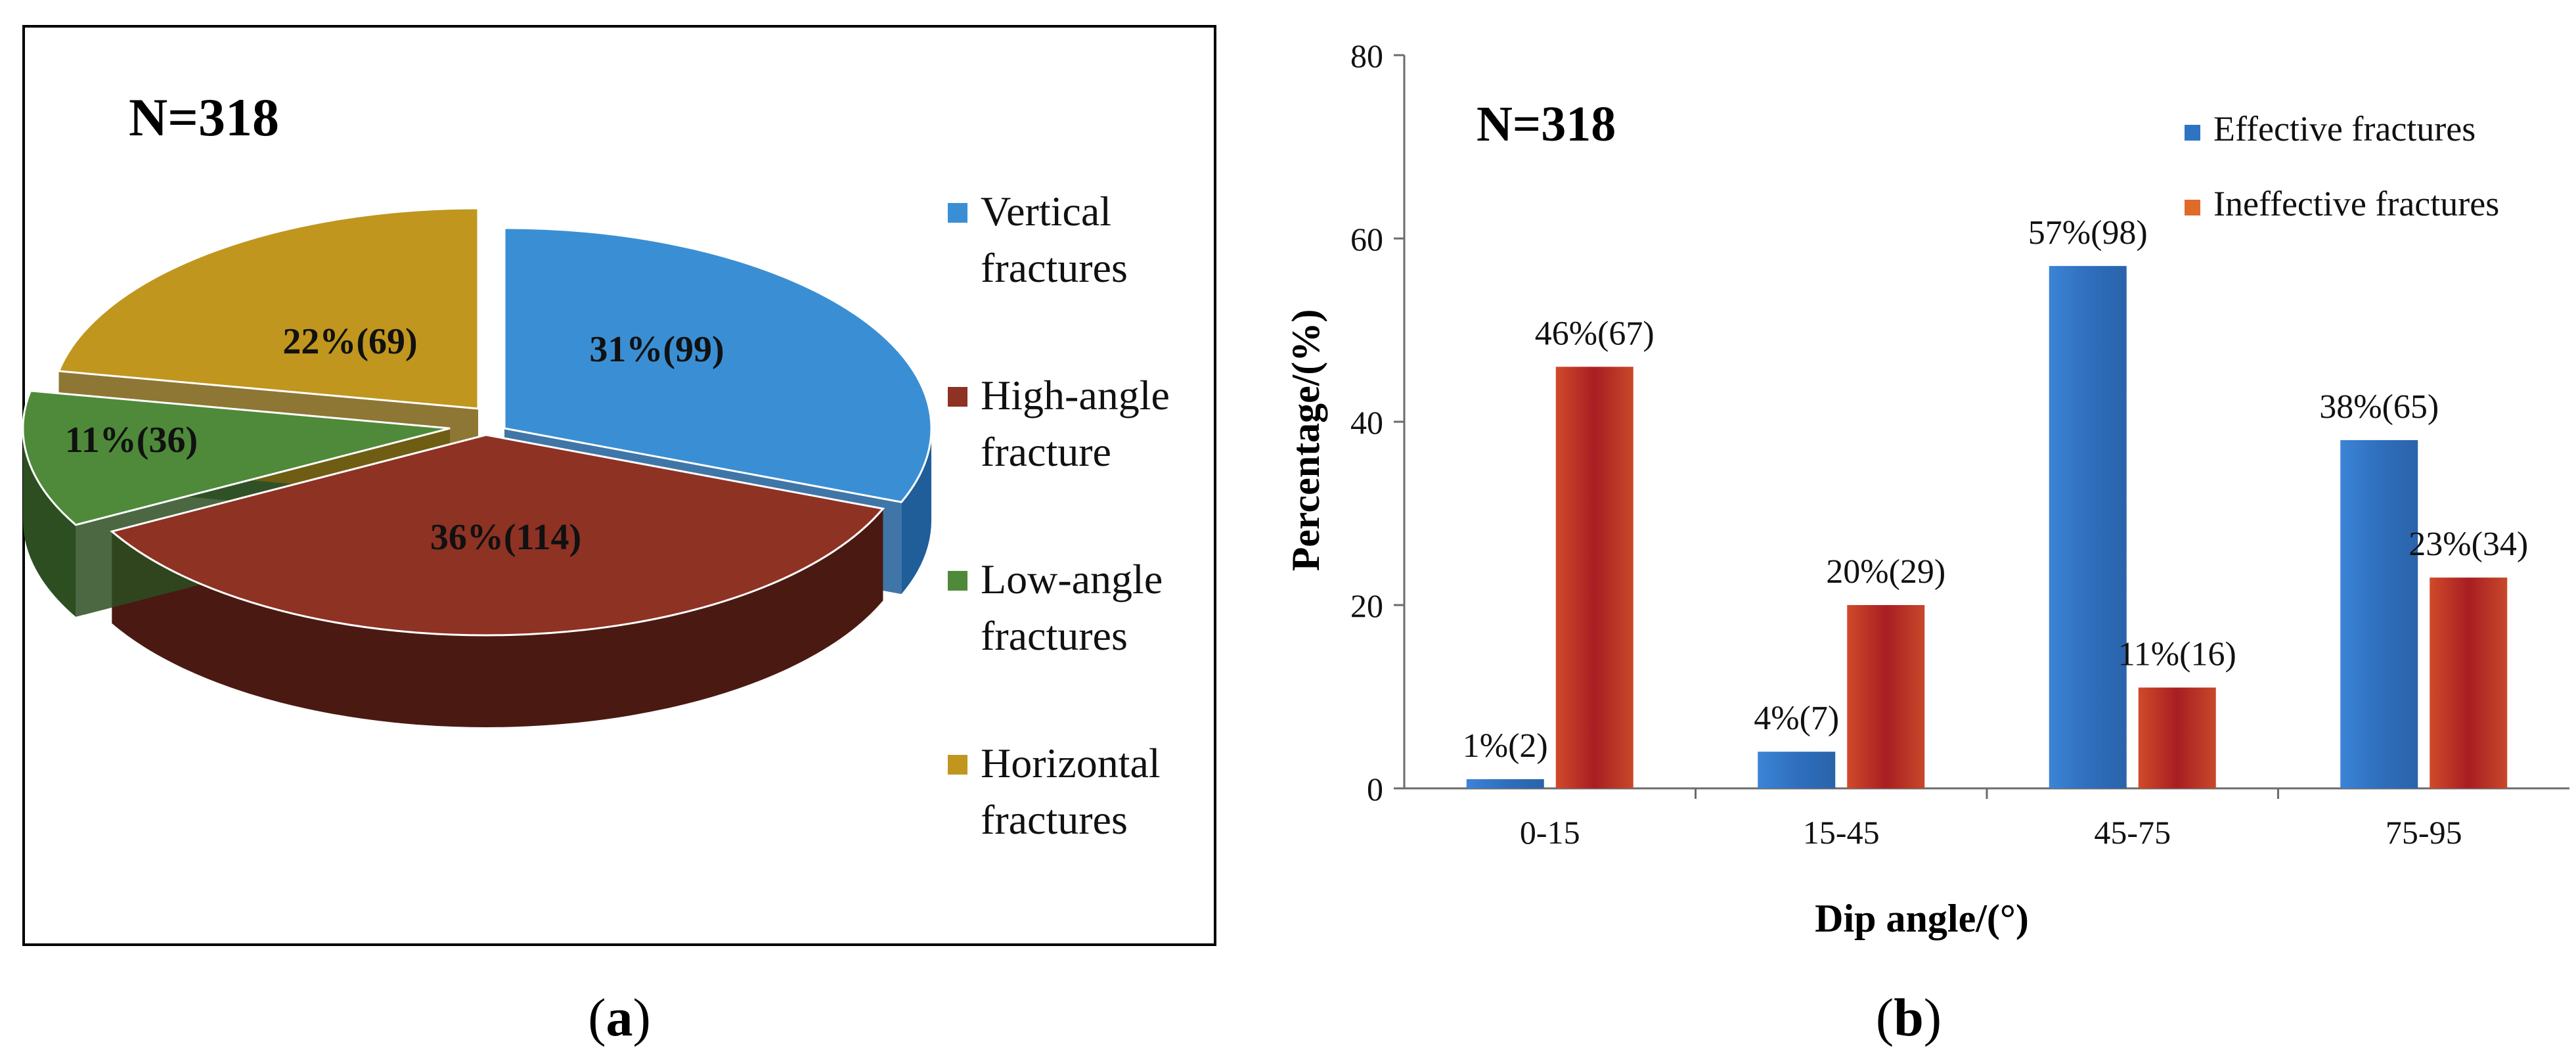 This screenshot has height=1061, width=2576. I want to click on pie-wall-high-angle-fracture, so click(498, 617).